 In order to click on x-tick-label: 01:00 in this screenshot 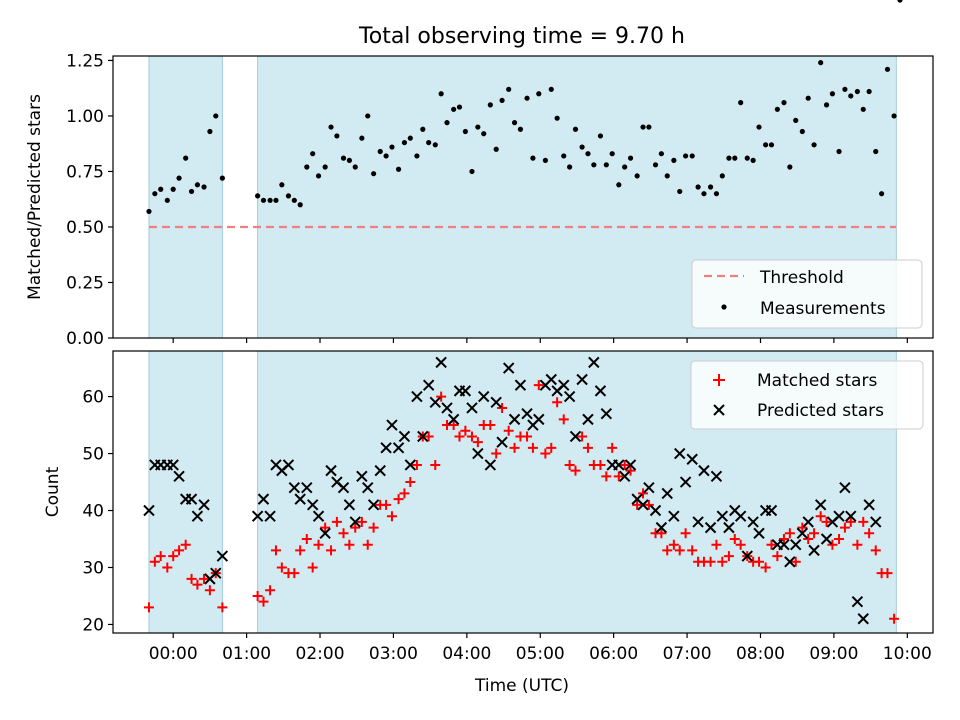, I will do `click(246, 654)`.